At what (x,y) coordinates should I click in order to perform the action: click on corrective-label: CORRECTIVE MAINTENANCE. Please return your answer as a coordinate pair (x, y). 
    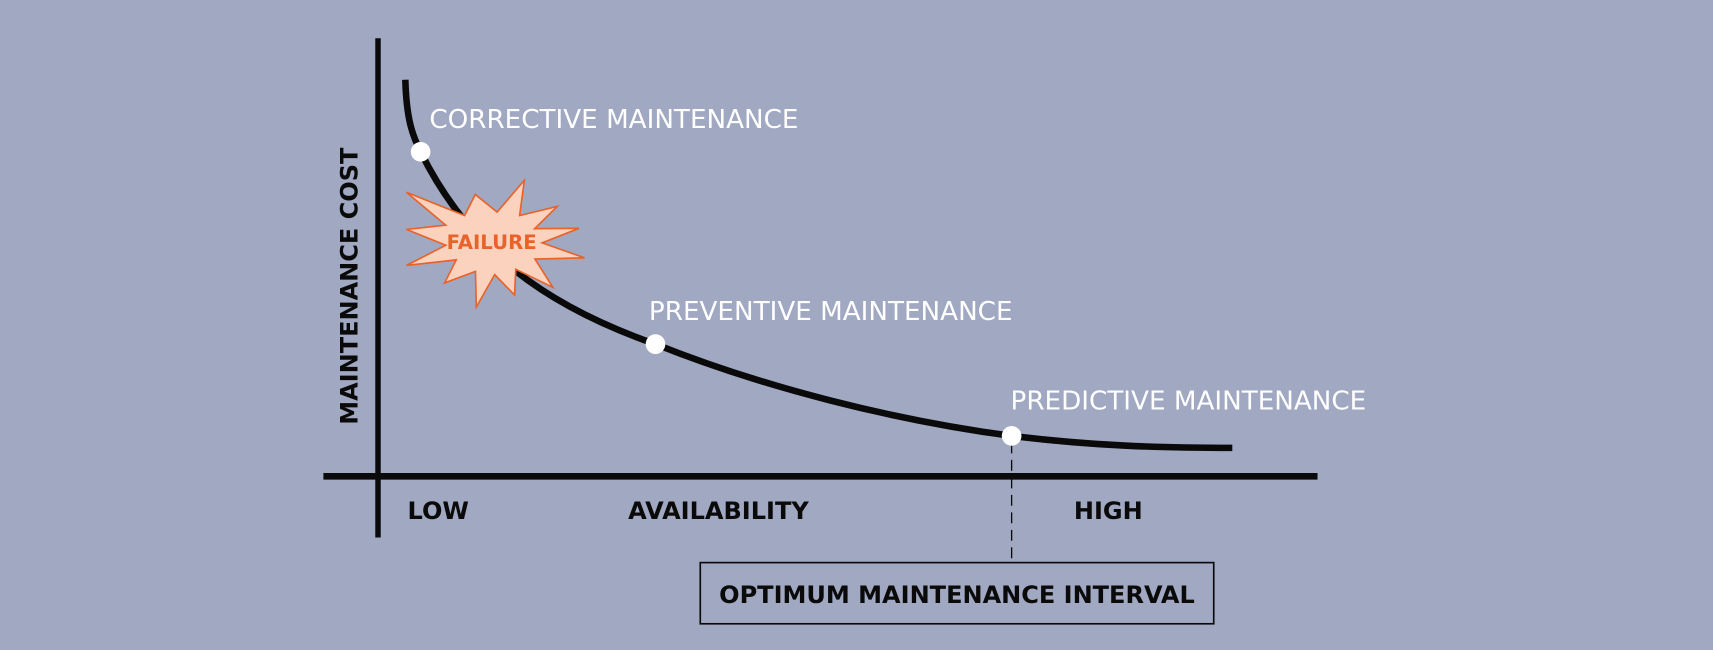
    Looking at the image, I should click on (613, 120).